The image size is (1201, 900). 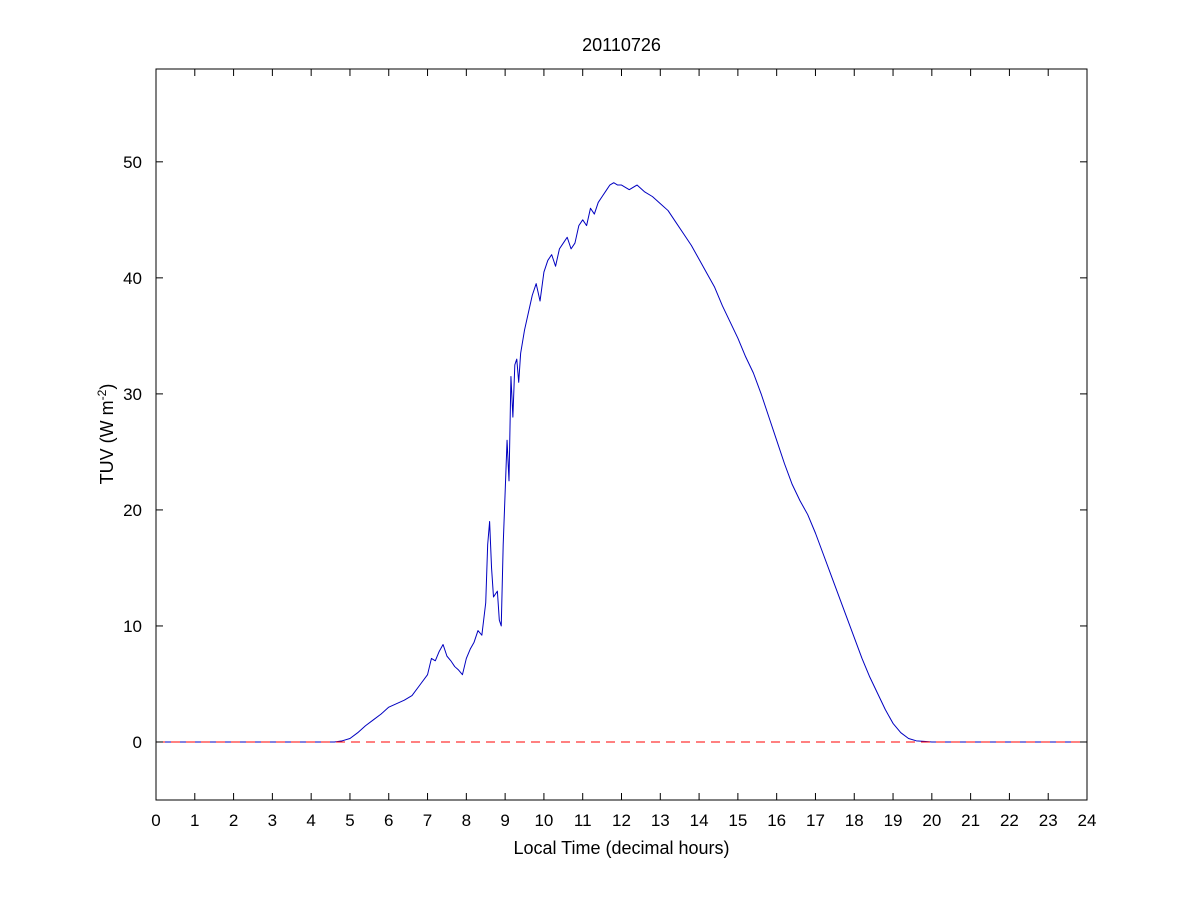 I want to click on x-tick-label-16: 16, so click(x=776, y=820).